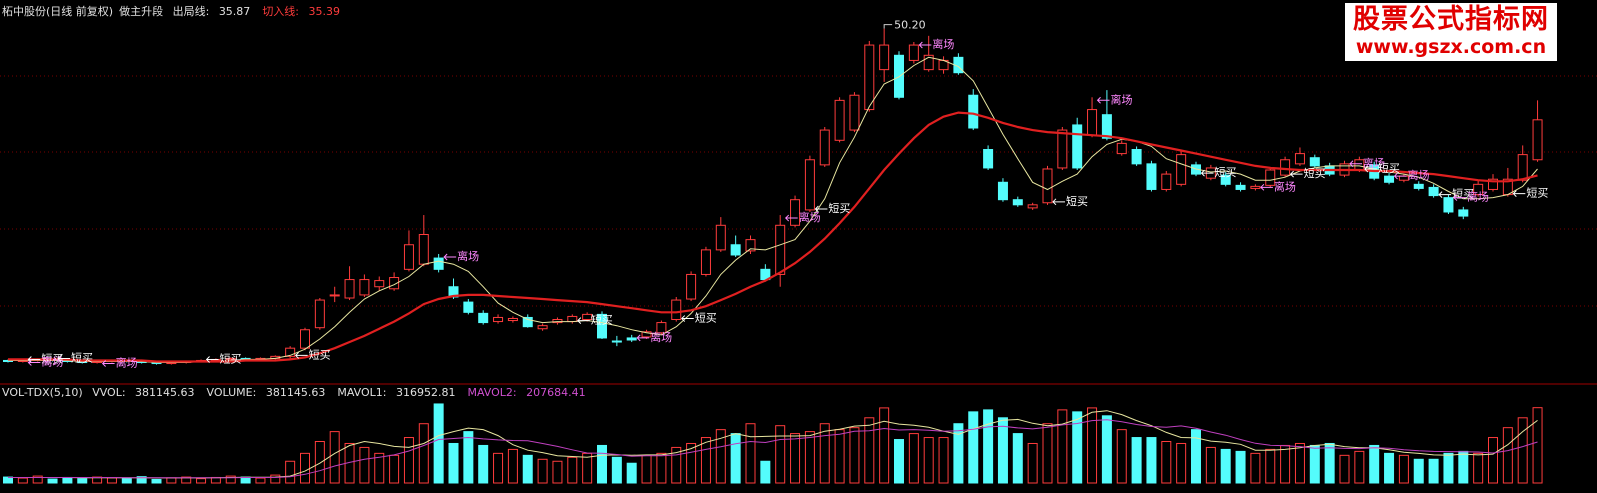 Image resolution: width=1597 pixels, height=493 pixels. Describe the element at coordinates (281, 11) in the screenshot. I see `readout-name: 切入线:` at that location.